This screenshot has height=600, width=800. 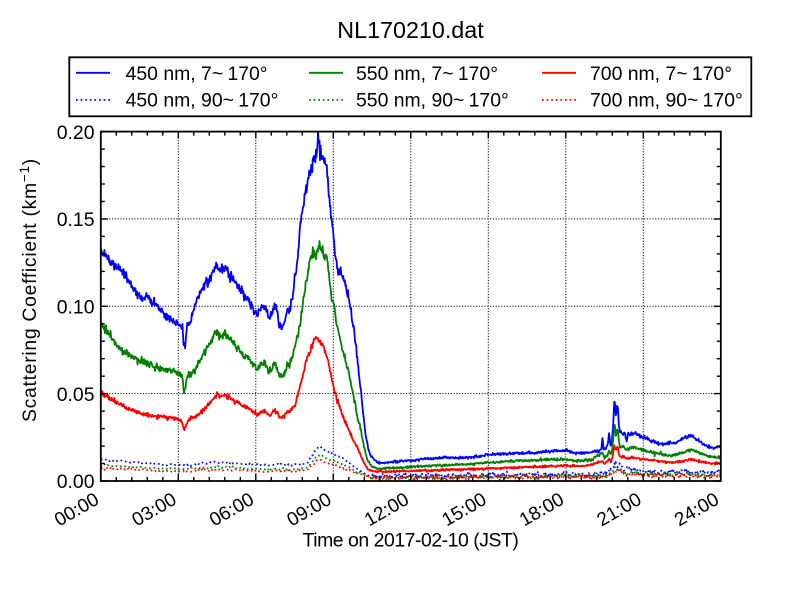 I want to click on svg-text:550 nm, 7~170°: 550 nm, 7~ 170°, so click(x=427, y=74).